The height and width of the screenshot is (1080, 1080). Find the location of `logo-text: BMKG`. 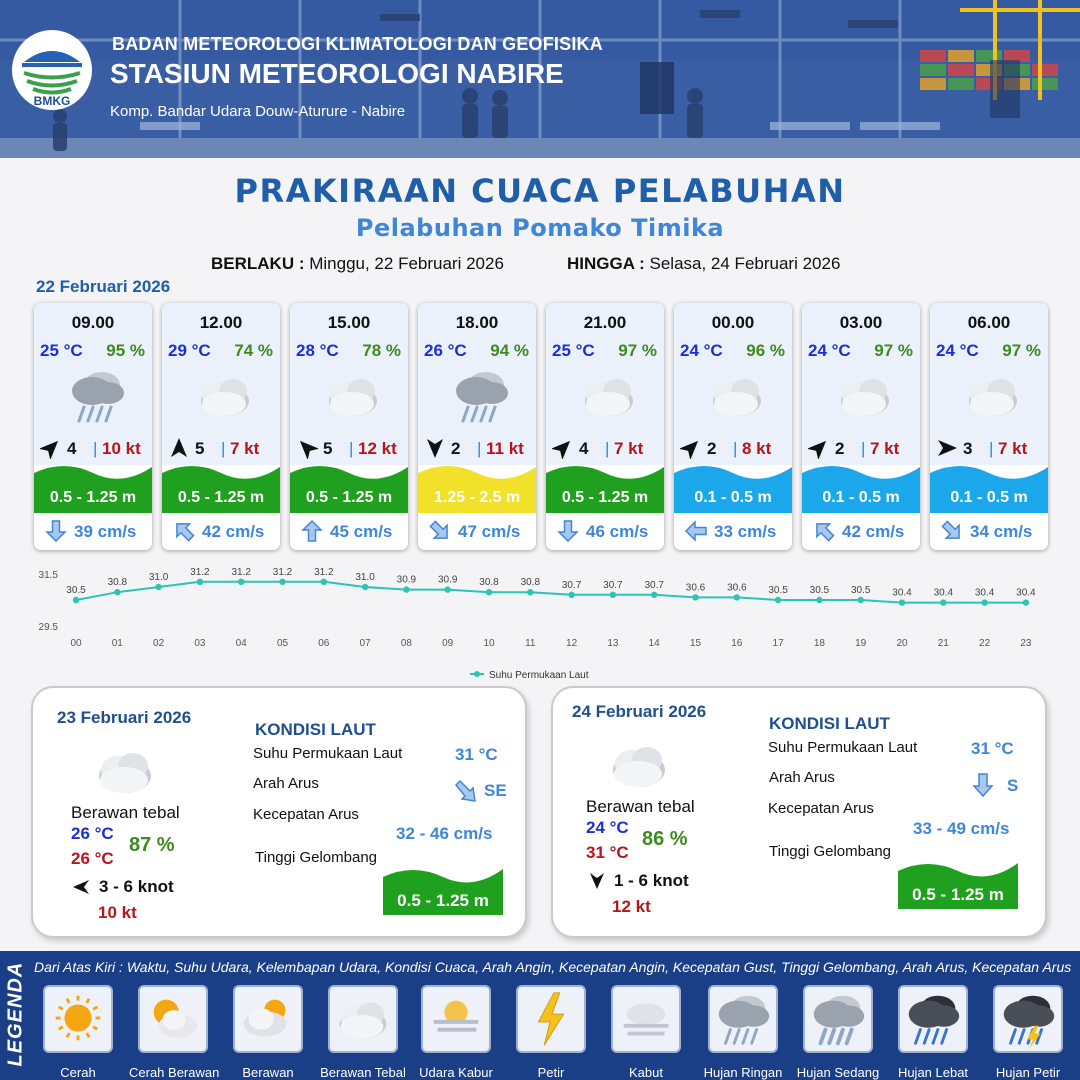

logo-text: BMKG is located at coordinates (52, 101).